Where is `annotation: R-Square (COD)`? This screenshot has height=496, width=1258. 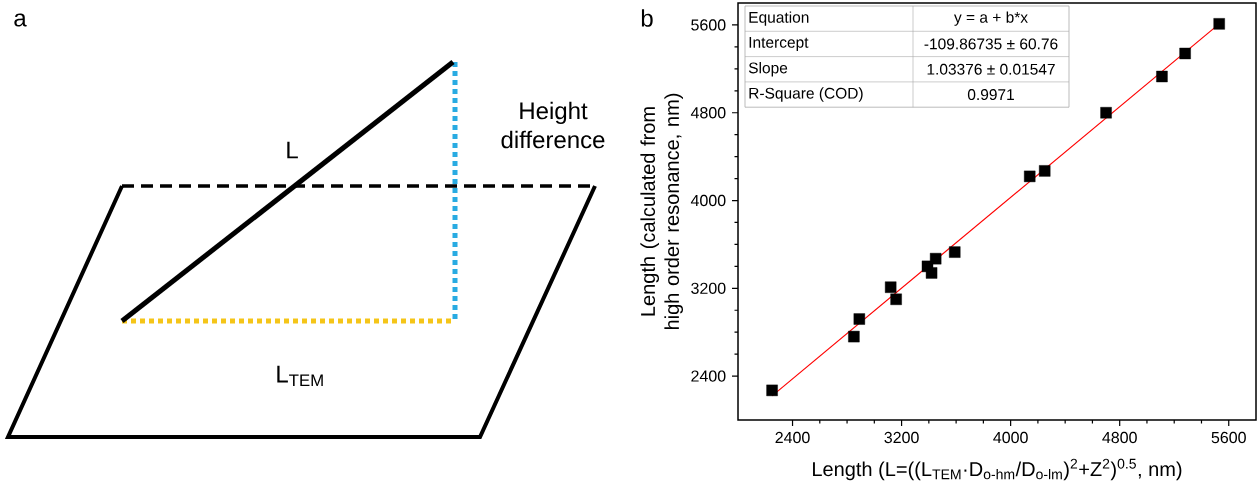
annotation: R-Square (COD) is located at coordinates (806, 94).